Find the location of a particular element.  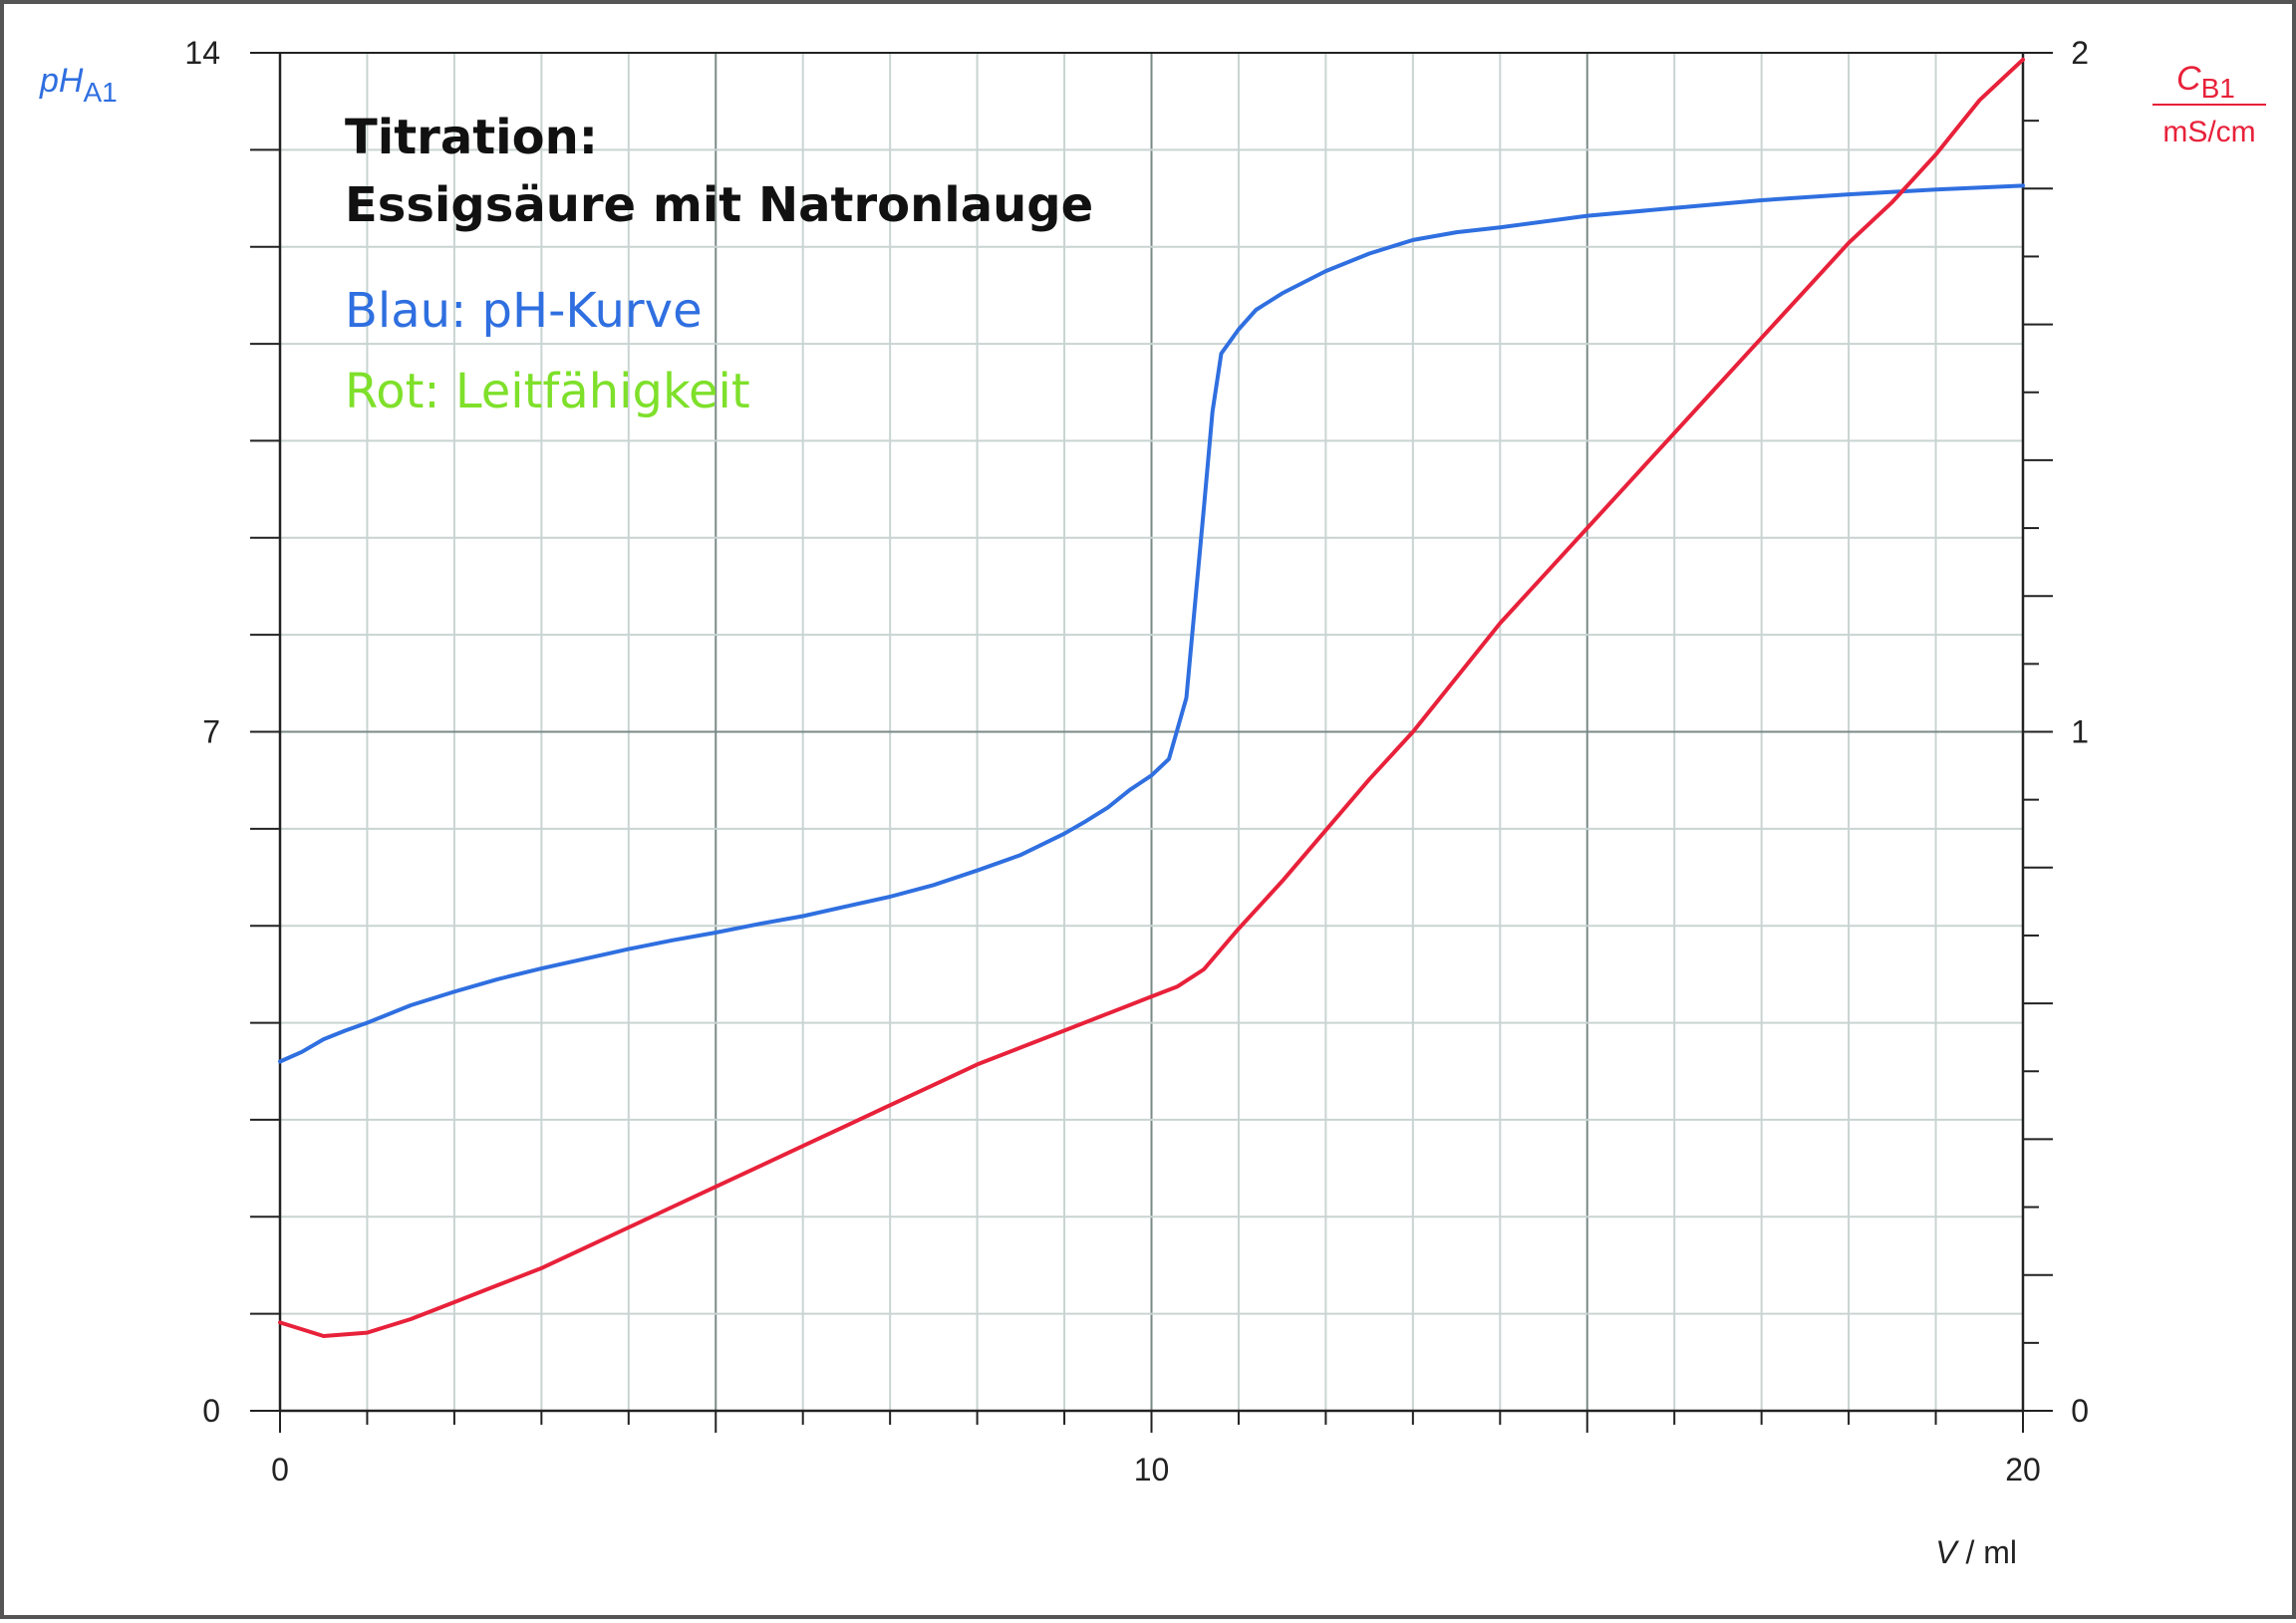

y-left-axis-var: pH is located at coordinates (61, 81).